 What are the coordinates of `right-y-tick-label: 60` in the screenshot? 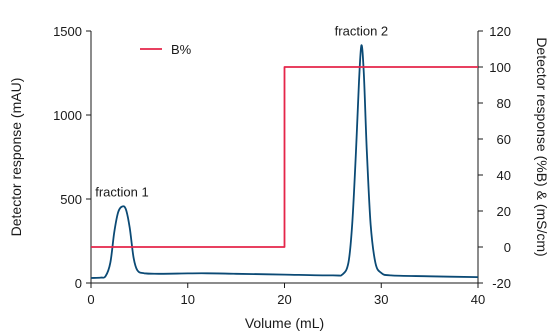 It's located at (504, 139).